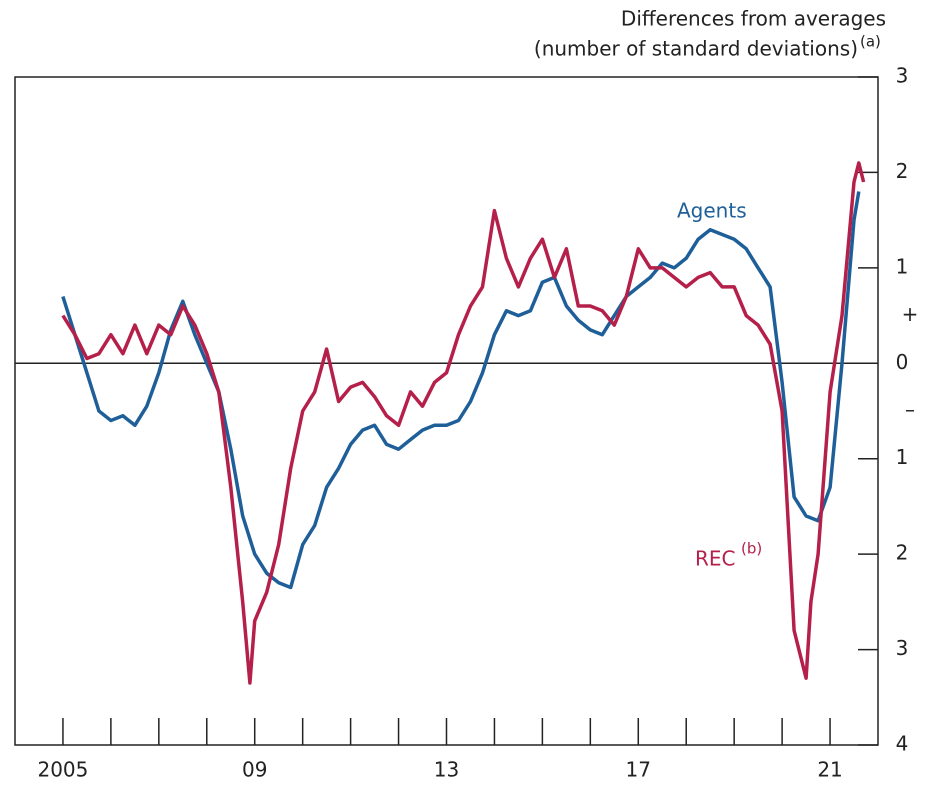 The image size is (928, 787). Describe the element at coordinates (446, 770) in the screenshot. I see `x-tick-label: 13` at that location.